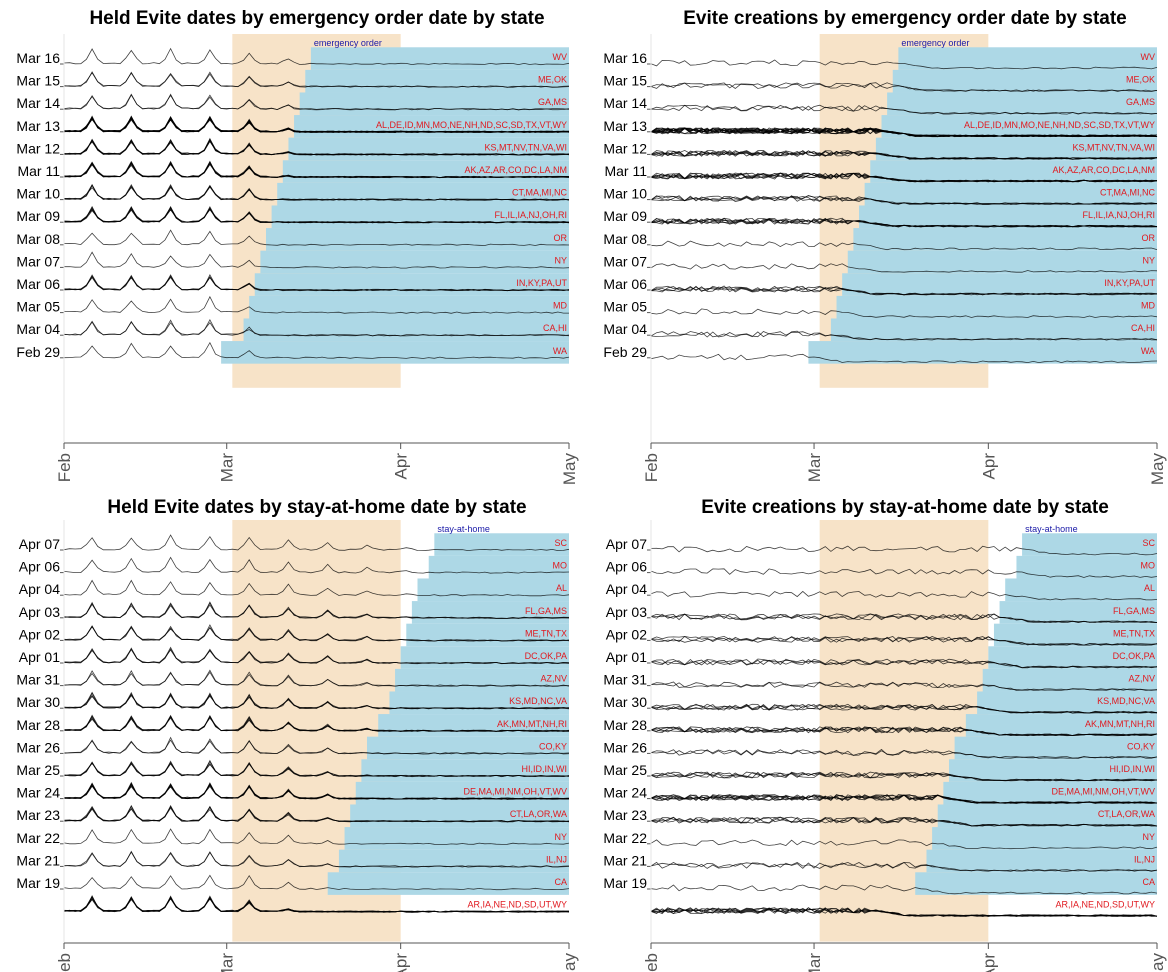 Image resolution: width=1168 pixels, height=972 pixels. I want to click on y-tick-label: Apr 07, so click(626, 544).